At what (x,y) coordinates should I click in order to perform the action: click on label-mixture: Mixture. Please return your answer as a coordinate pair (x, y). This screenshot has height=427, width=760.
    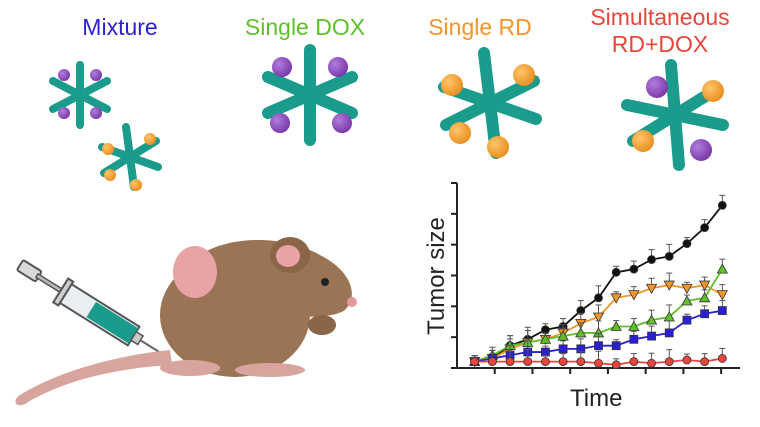
    Looking at the image, I should click on (120, 27).